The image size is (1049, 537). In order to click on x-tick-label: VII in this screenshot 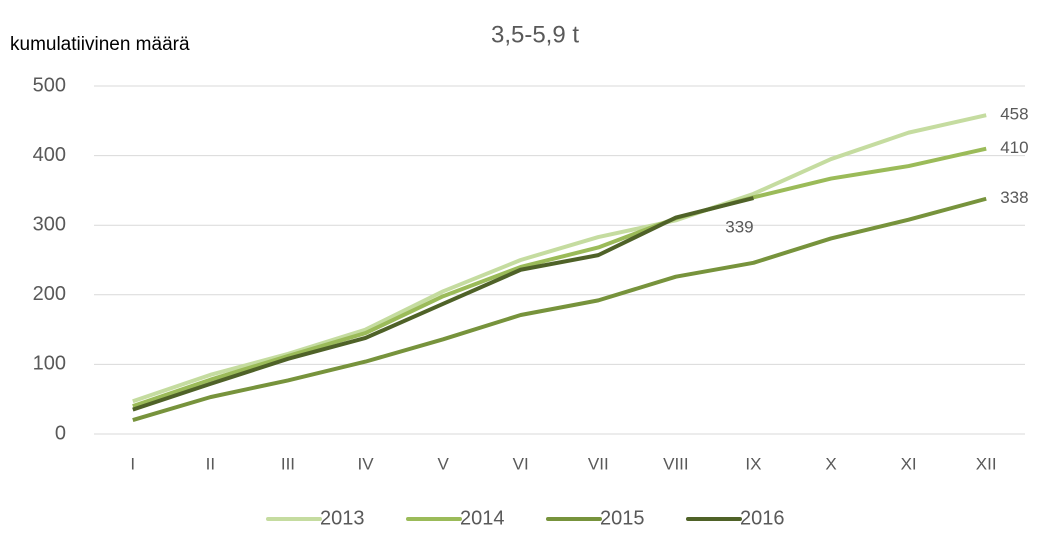, I will do `click(598, 463)`.